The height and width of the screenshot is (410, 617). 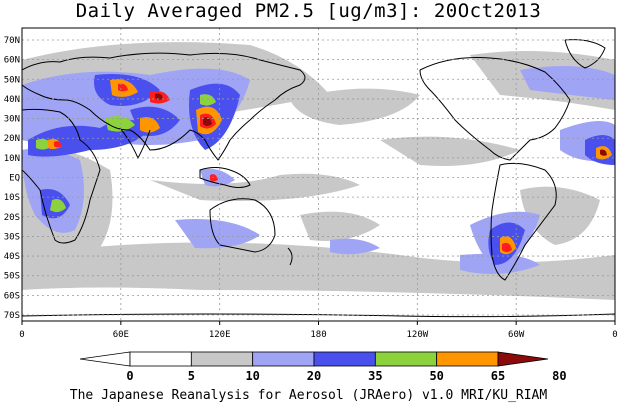 What do you see at coordinates (375, 376) in the screenshot?
I see `colorbar-label: 35` at bounding box center [375, 376].